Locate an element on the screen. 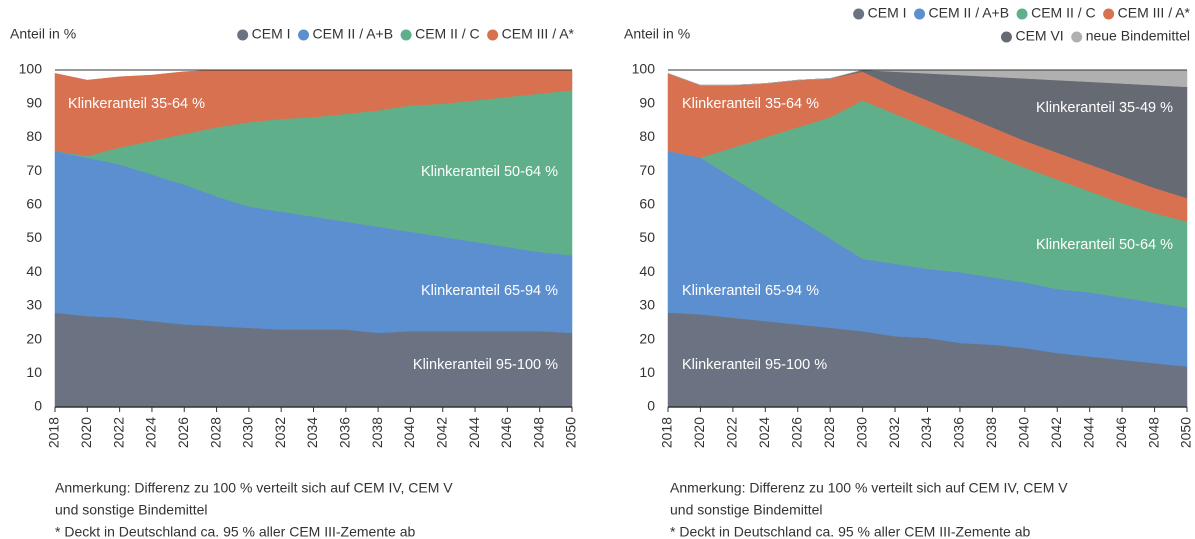 The height and width of the screenshot is (539, 1195). area is located at coordinates (927, 78).